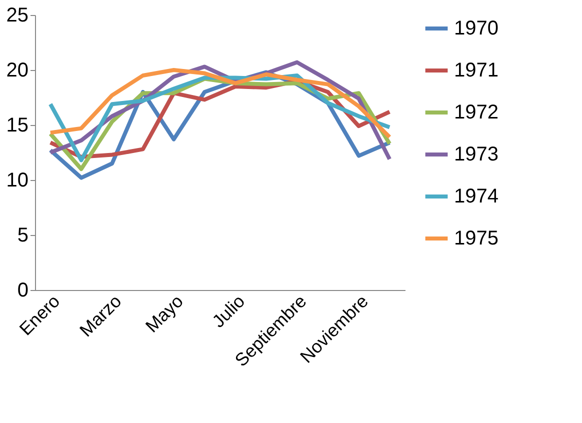 The height and width of the screenshot is (423, 582). What do you see at coordinates (476, 29) in the screenshot?
I see `legend-label: 1970` at bounding box center [476, 29].